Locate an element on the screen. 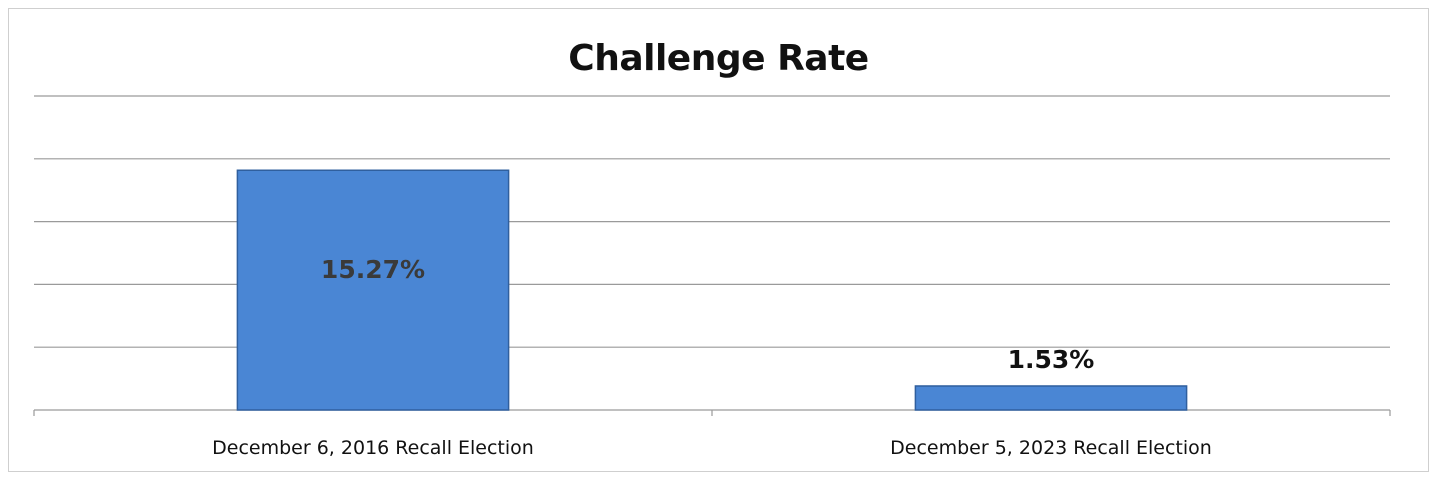  chart-title: Challenge Rate is located at coordinates (718, 58).